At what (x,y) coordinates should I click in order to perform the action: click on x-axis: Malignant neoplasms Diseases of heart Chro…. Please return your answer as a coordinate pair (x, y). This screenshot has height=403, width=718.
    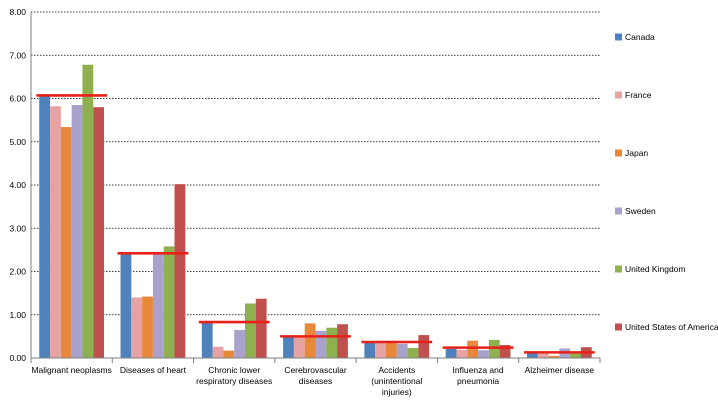
    Looking at the image, I should click on (315, 377).